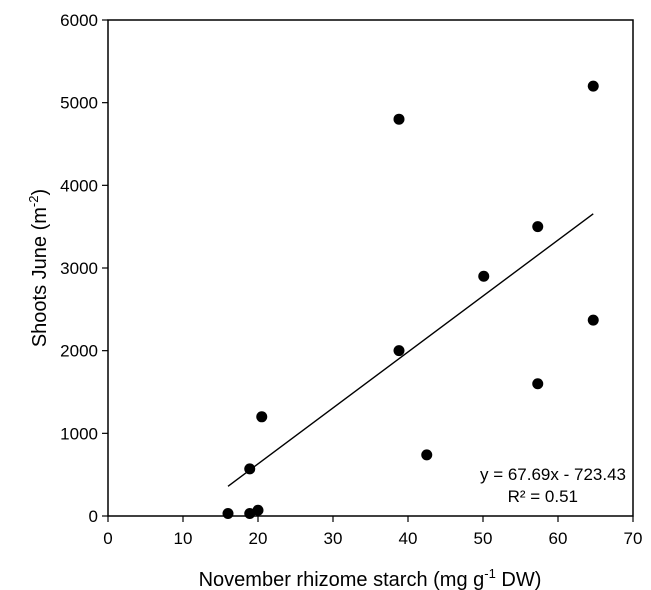 Image resolution: width=651 pixels, height=590 pixels. Describe the element at coordinates (33, 202) in the screenshot. I see `y-axis-title-superscript: -2` at that location.